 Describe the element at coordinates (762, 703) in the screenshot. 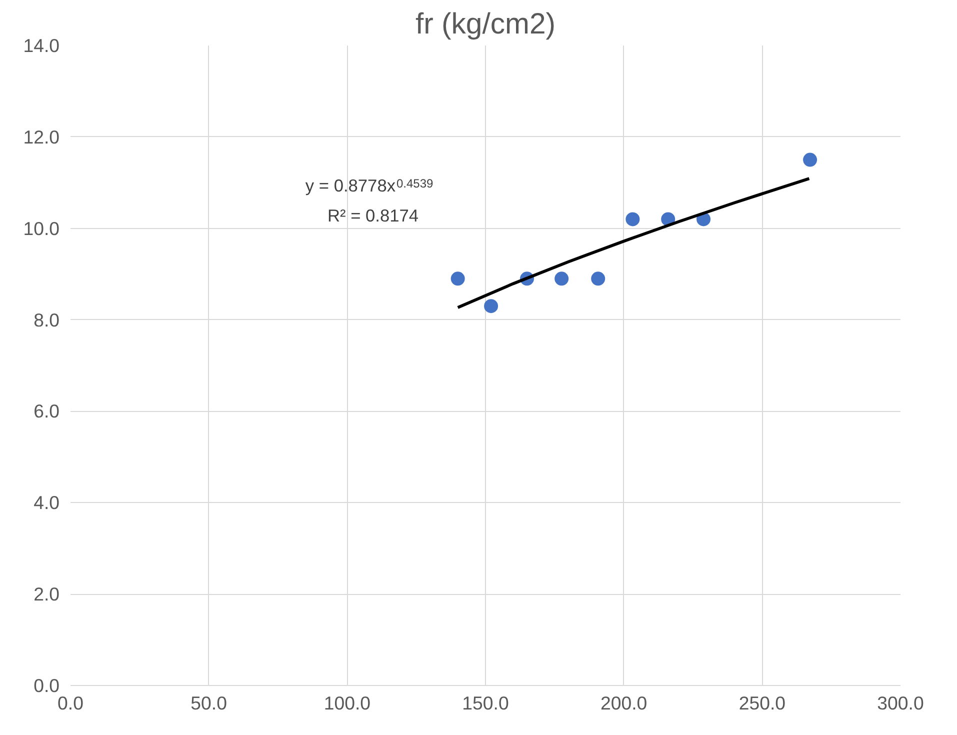

I see `x-tick-label: 250.0` at that location.